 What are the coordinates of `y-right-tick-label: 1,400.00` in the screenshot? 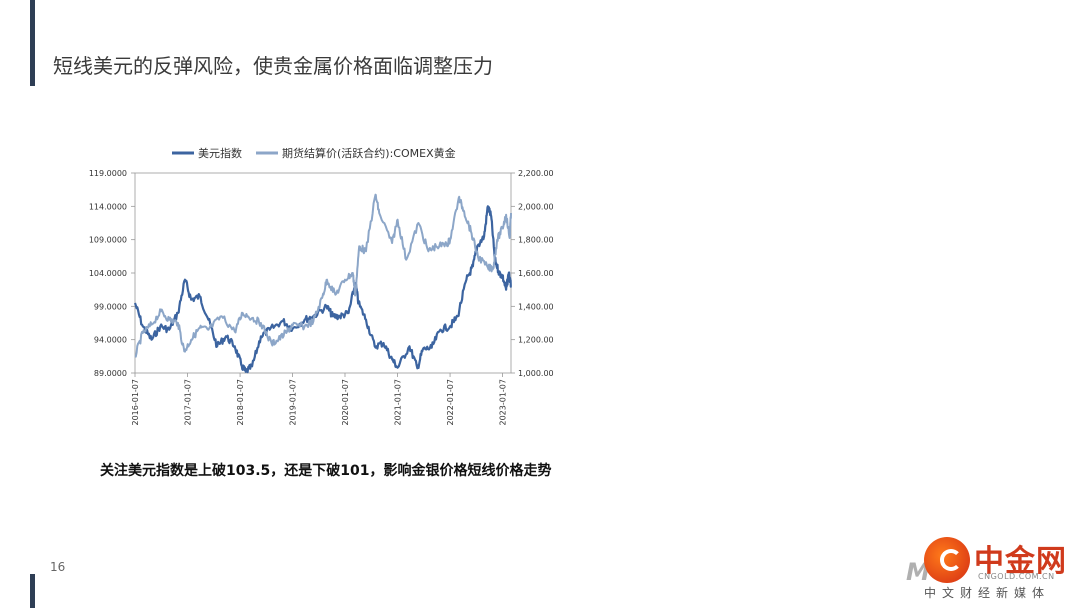 It's located at (536, 306).